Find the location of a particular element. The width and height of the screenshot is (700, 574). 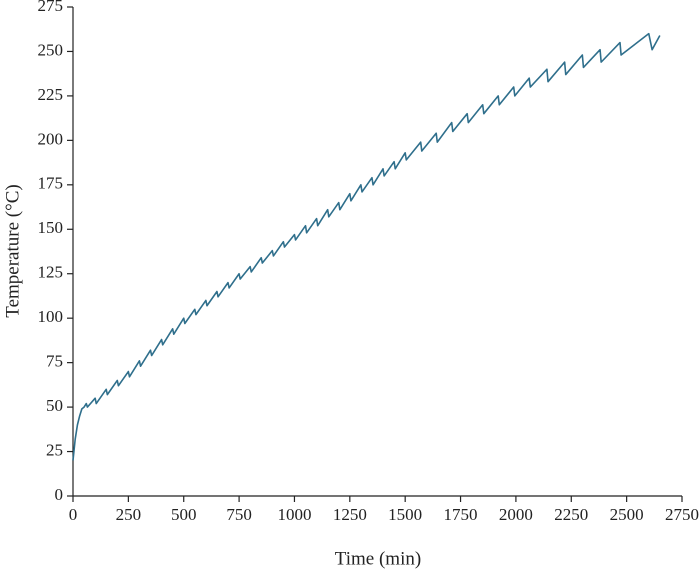

y-tick-label: 275 is located at coordinates (51, 7).